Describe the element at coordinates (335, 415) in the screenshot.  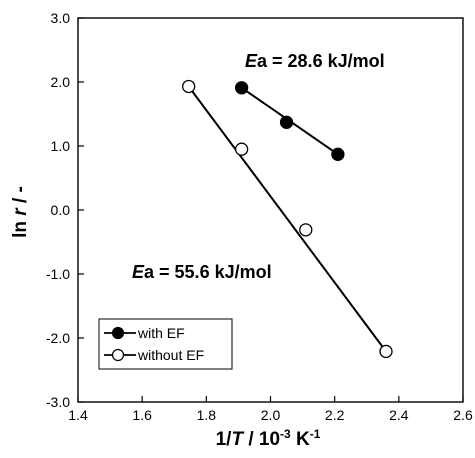
I see `x-tick-label: 2.2` at that location.